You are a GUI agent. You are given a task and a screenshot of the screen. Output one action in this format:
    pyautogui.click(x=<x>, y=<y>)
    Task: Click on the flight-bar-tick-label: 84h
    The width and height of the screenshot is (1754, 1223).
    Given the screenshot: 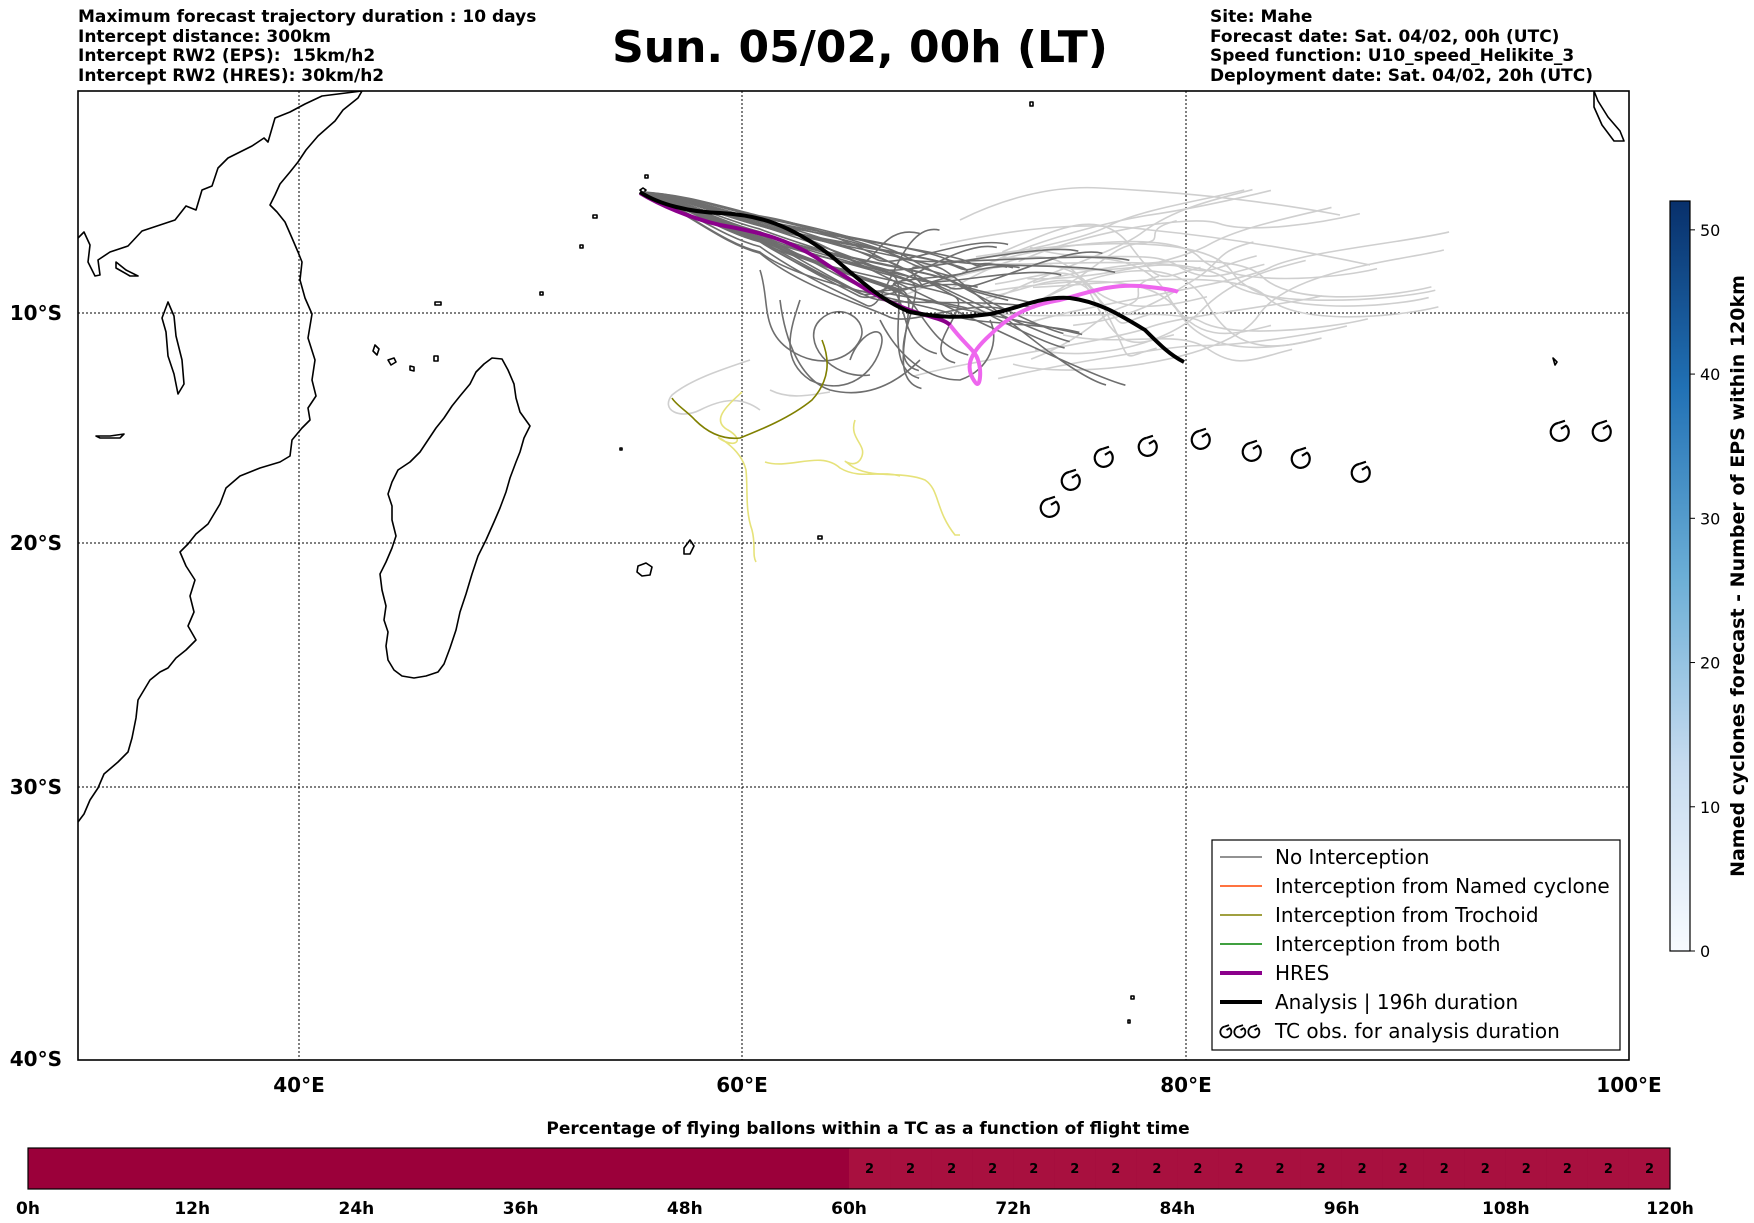 What is the action you would take?
    pyautogui.click(x=1178, y=1209)
    